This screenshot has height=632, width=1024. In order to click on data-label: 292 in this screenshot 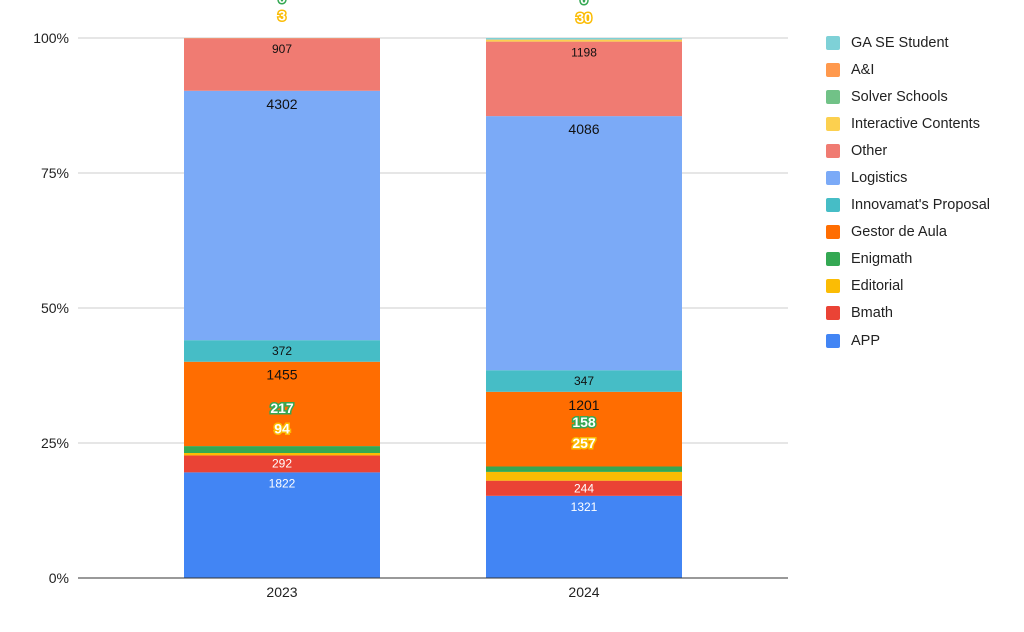, I will do `click(282, 463)`.